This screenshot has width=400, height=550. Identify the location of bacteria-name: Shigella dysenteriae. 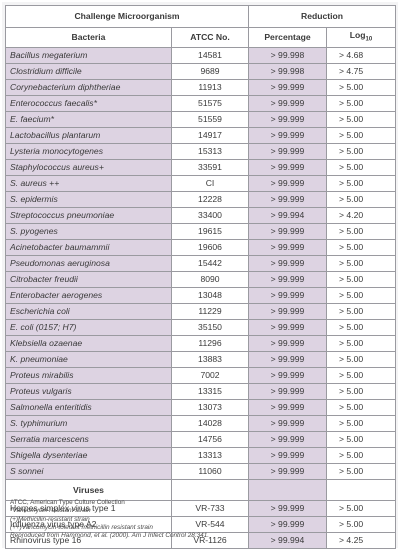
(88, 455).